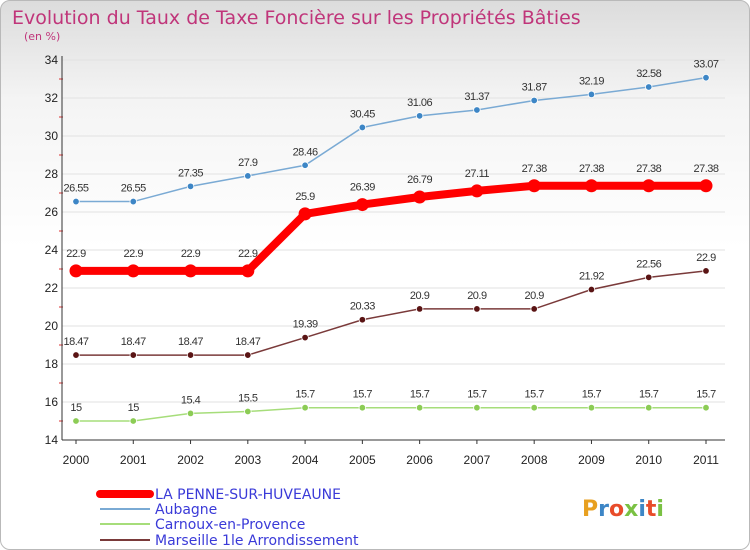 The height and width of the screenshot is (550, 750). What do you see at coordinates (534, 296) in the screenshot?
I see `data-label-marseille-1le-arrondissement-2008: 20.9` at bounding box center [534, 296].